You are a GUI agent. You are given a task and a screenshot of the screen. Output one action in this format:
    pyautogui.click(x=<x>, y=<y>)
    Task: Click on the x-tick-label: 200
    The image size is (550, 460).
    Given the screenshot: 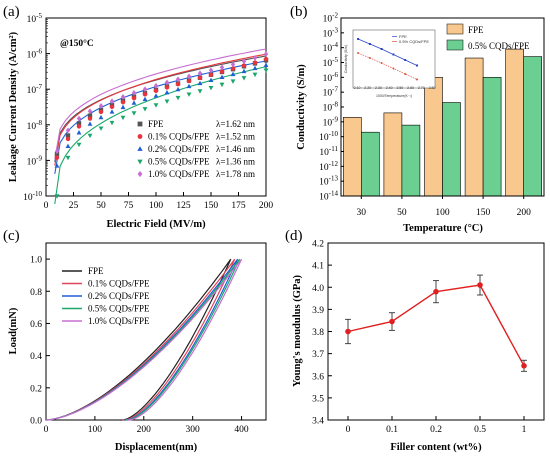 What is the action you would take?
    pyautogui.click(x=266, y=206)
    